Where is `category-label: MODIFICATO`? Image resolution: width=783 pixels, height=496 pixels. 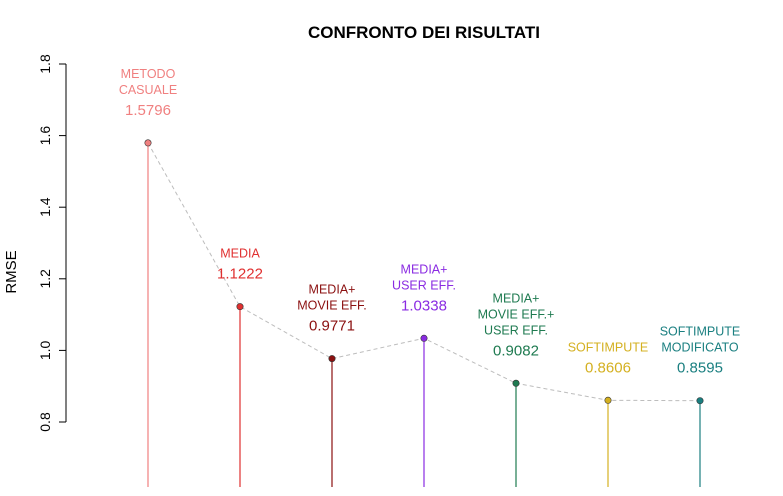 category-label: MODIFICATO is located at coordinates (700, 348).